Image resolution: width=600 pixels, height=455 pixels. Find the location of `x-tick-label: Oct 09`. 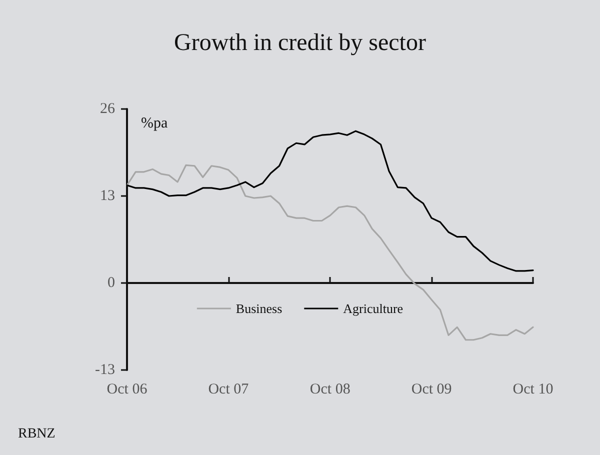

x-tick-label: Oct 09 is located at coordinates (431, 390).